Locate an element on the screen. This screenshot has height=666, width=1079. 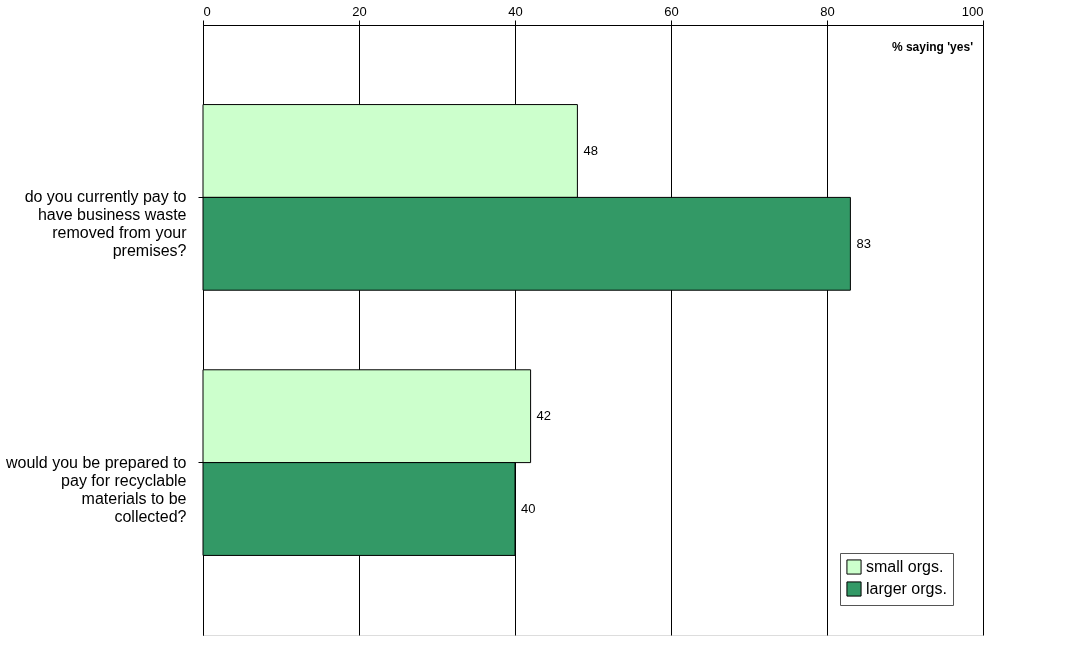
data-label: 42 is located at coordinates (544, 416).